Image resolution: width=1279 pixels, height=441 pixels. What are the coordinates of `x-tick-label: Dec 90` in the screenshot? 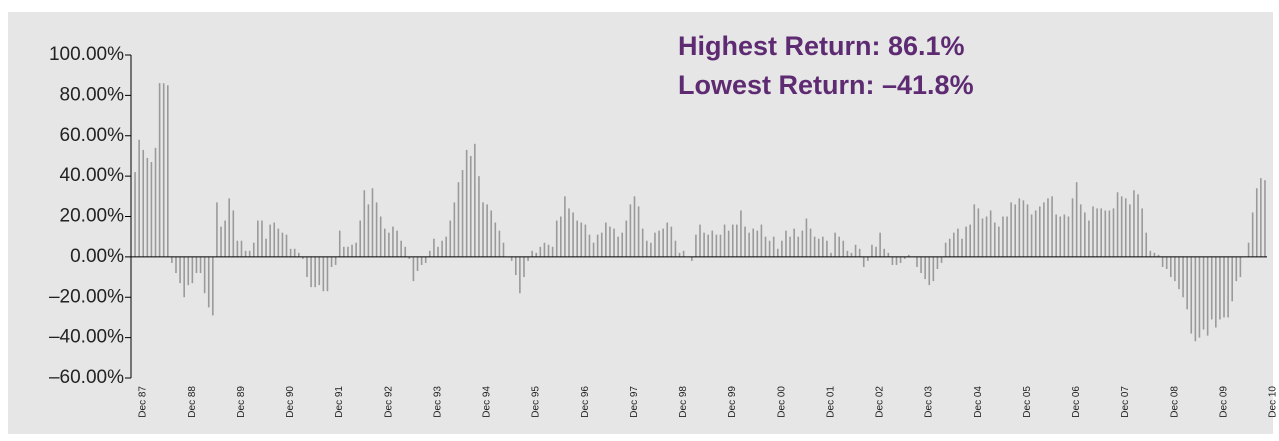 It's located at (290, 402).